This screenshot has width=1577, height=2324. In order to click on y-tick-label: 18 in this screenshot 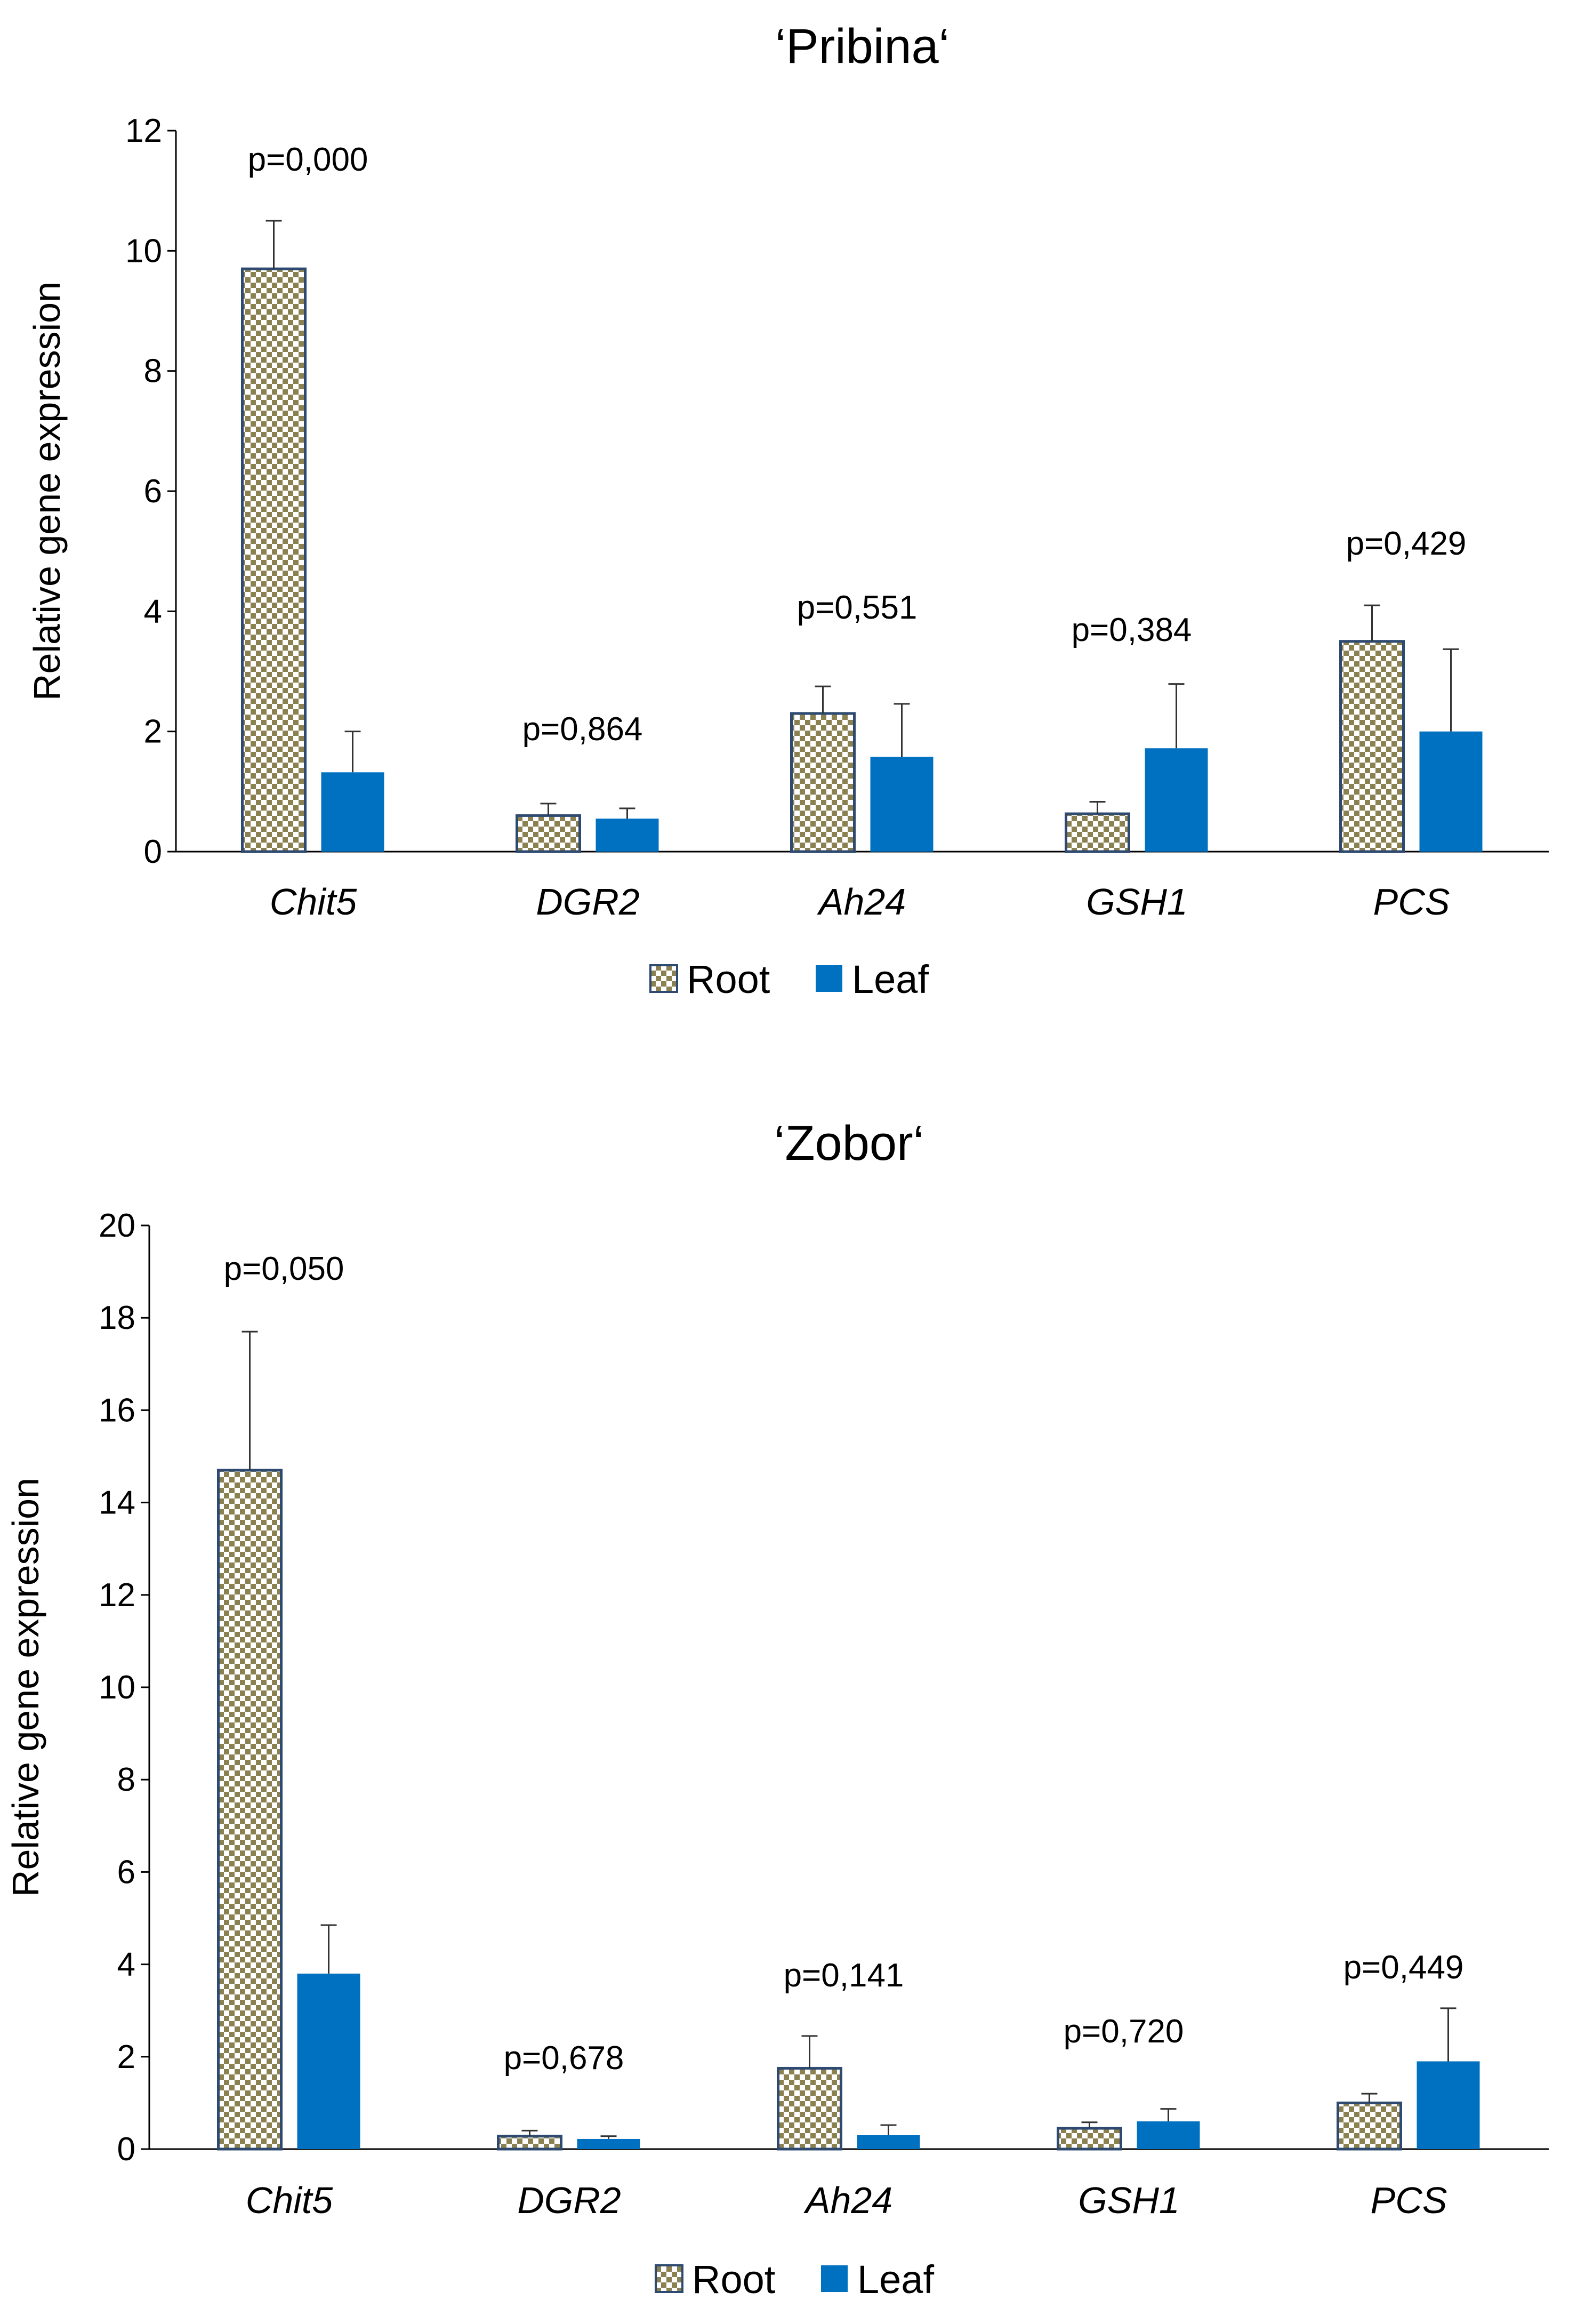, I will do `click(117, 1318)`.